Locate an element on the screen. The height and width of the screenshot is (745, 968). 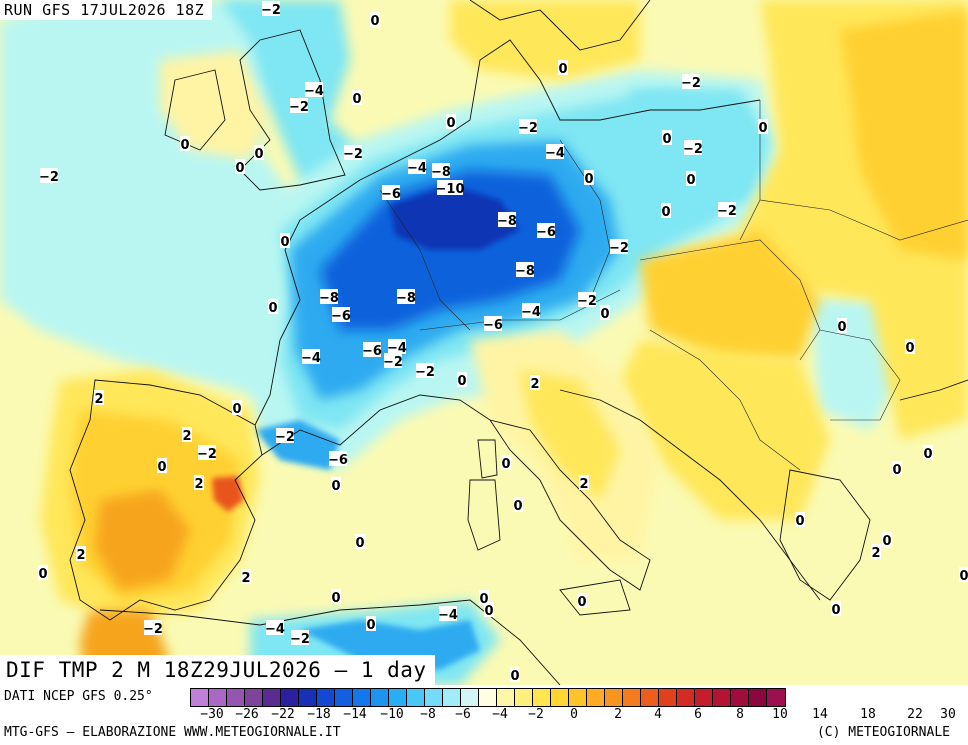
east-europe-warm-gold is located at coordinates (904, 135).